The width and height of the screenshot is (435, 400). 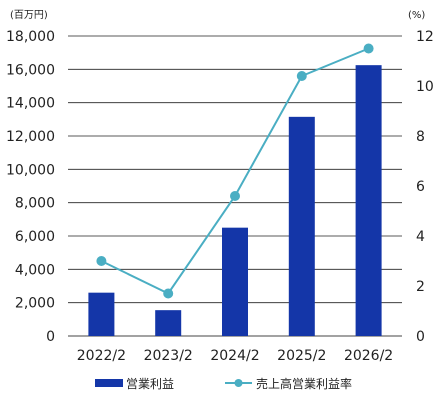 I want to click on left-tick-label: 16,000, so click(x=30, y=70).